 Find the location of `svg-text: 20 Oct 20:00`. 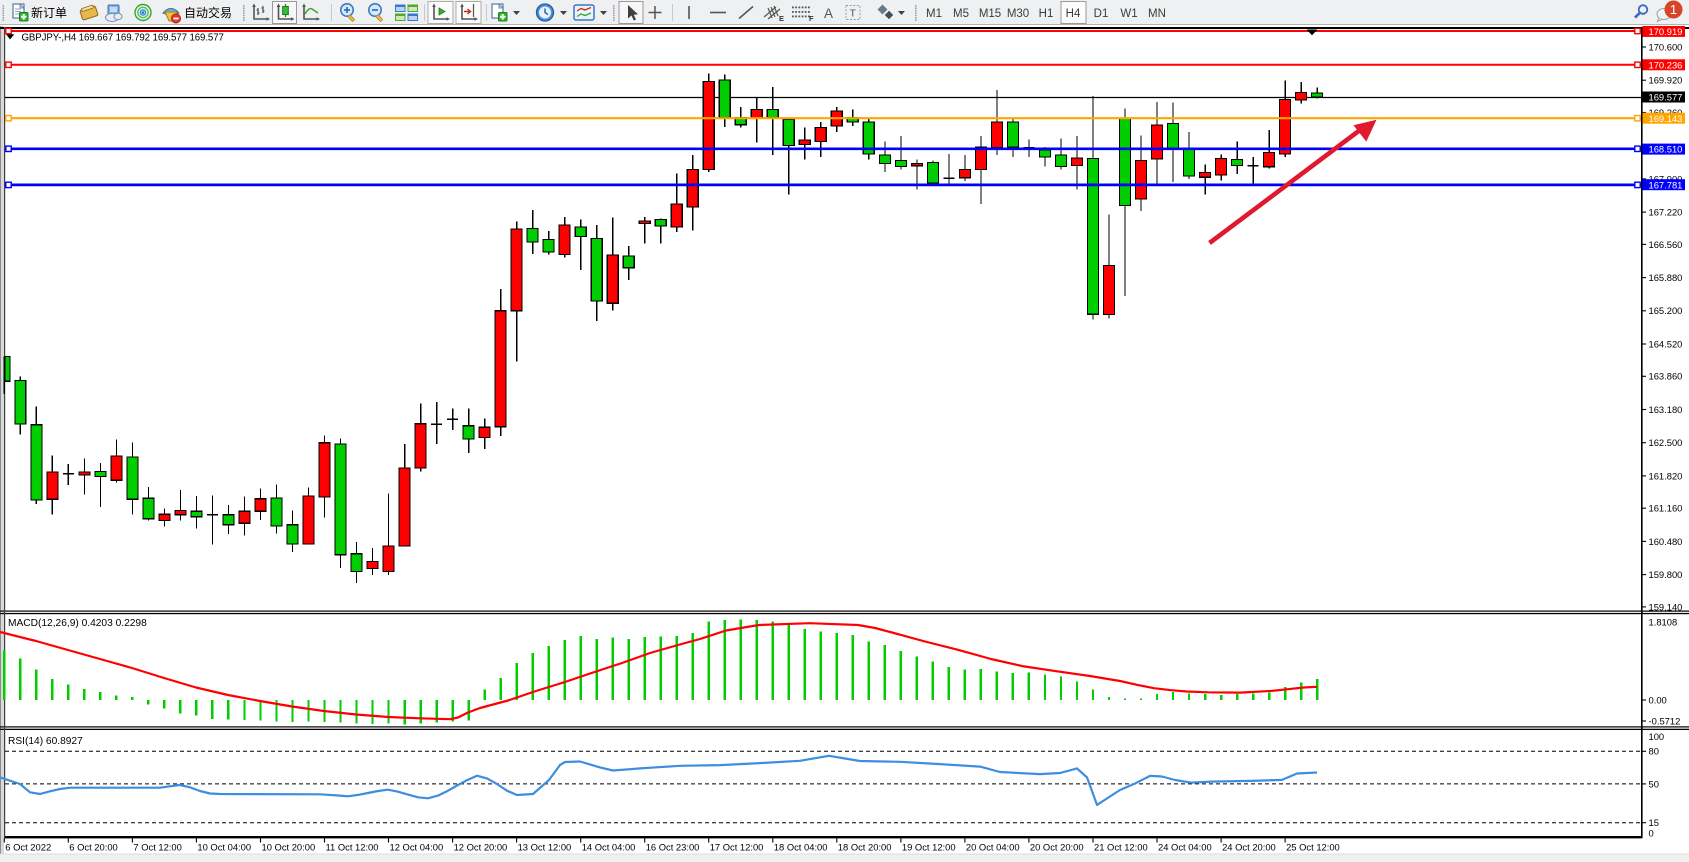

svg-text: 20 Oct 20:00 is located at coordinates (1057, 847).